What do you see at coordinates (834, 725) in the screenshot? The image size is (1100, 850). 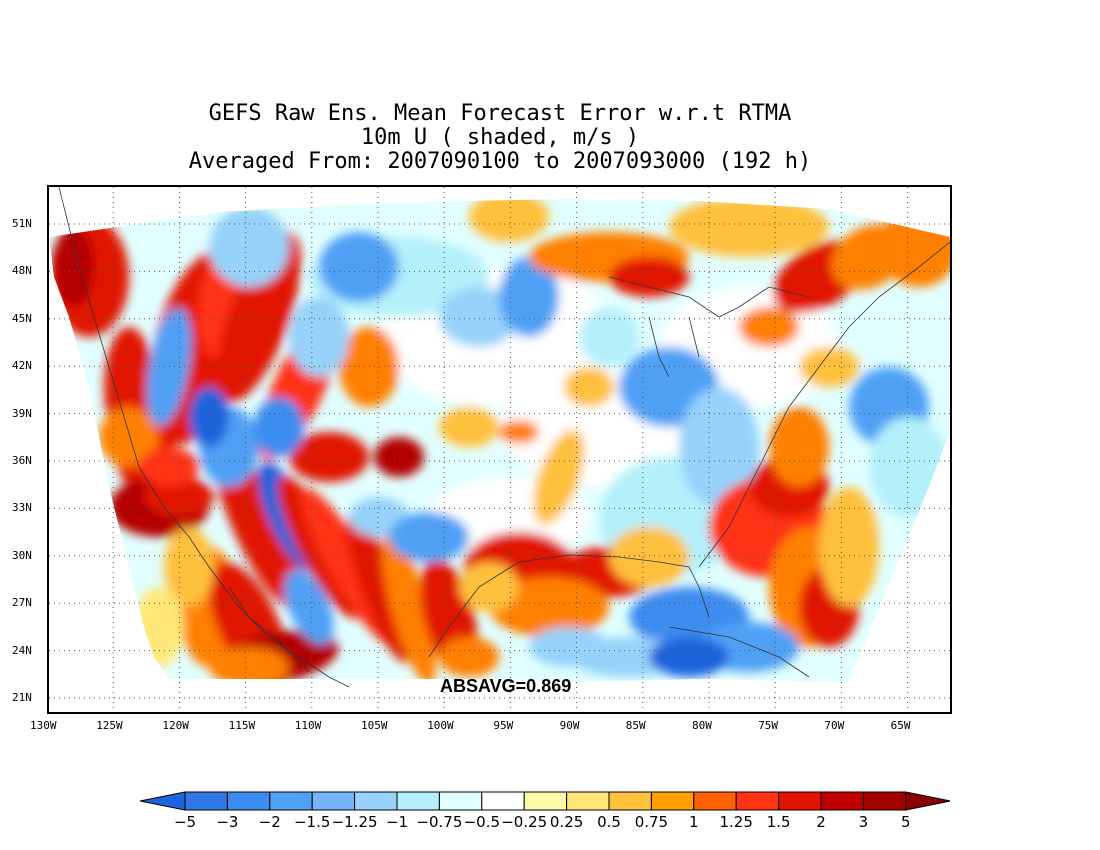 I see `lon-label: 70W` at bounding box center [834, 725].